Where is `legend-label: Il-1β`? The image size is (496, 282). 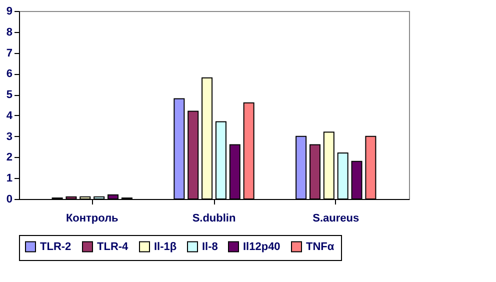 legend-label: Il-1β is located at coordinates (165, 246).